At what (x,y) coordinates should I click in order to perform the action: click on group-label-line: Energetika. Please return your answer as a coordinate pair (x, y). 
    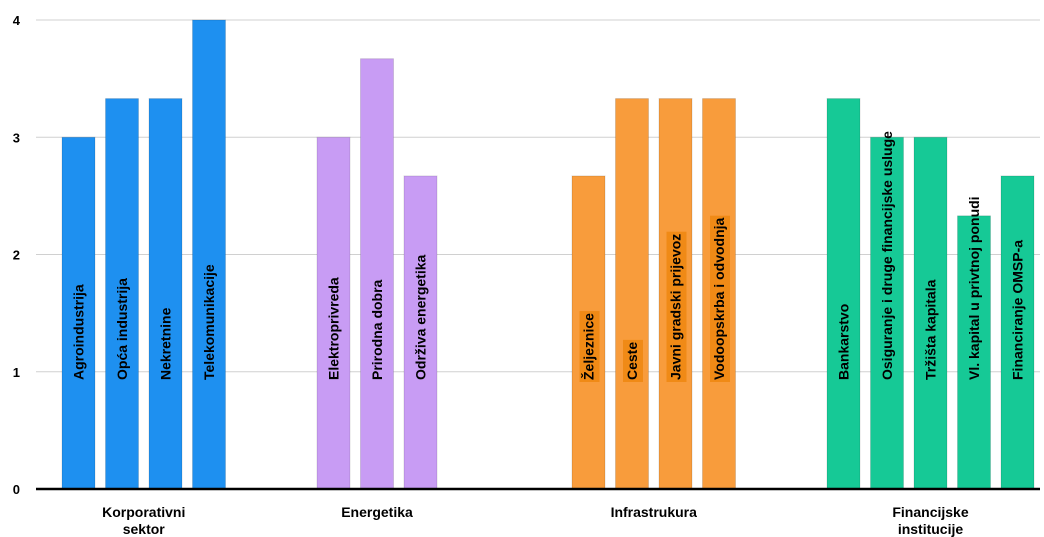
    Looking at the image, I should click on (377, 512).